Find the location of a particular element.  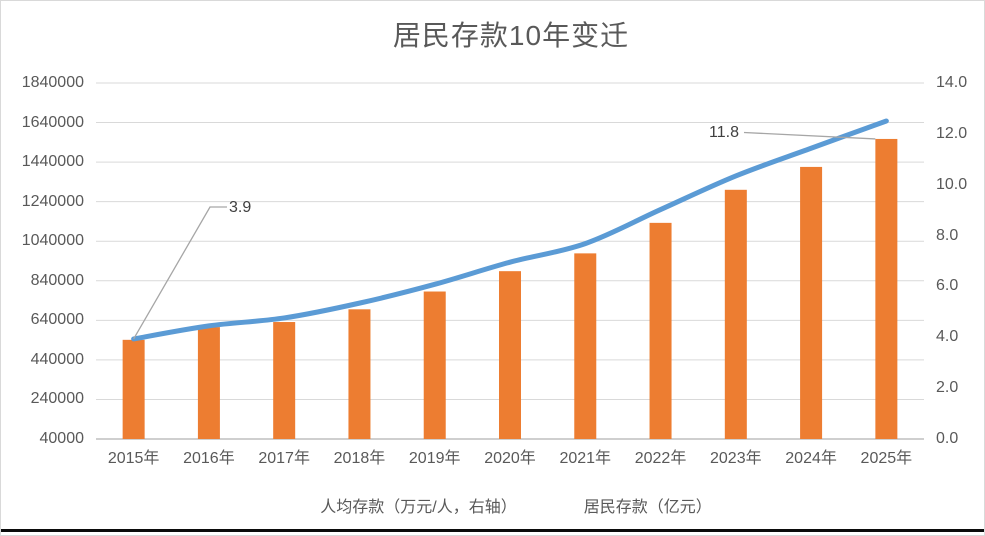

x-axis-category-label: 2022年 is located at coordinates (660, 458).